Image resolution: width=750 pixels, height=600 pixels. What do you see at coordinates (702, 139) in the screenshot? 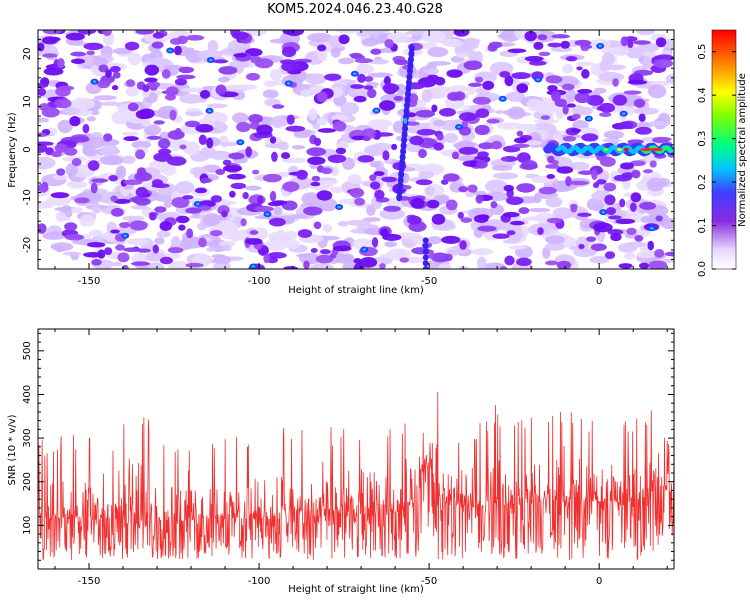
I see `colorbar-tick-label: 0.3` at bounding box center [702, 139].